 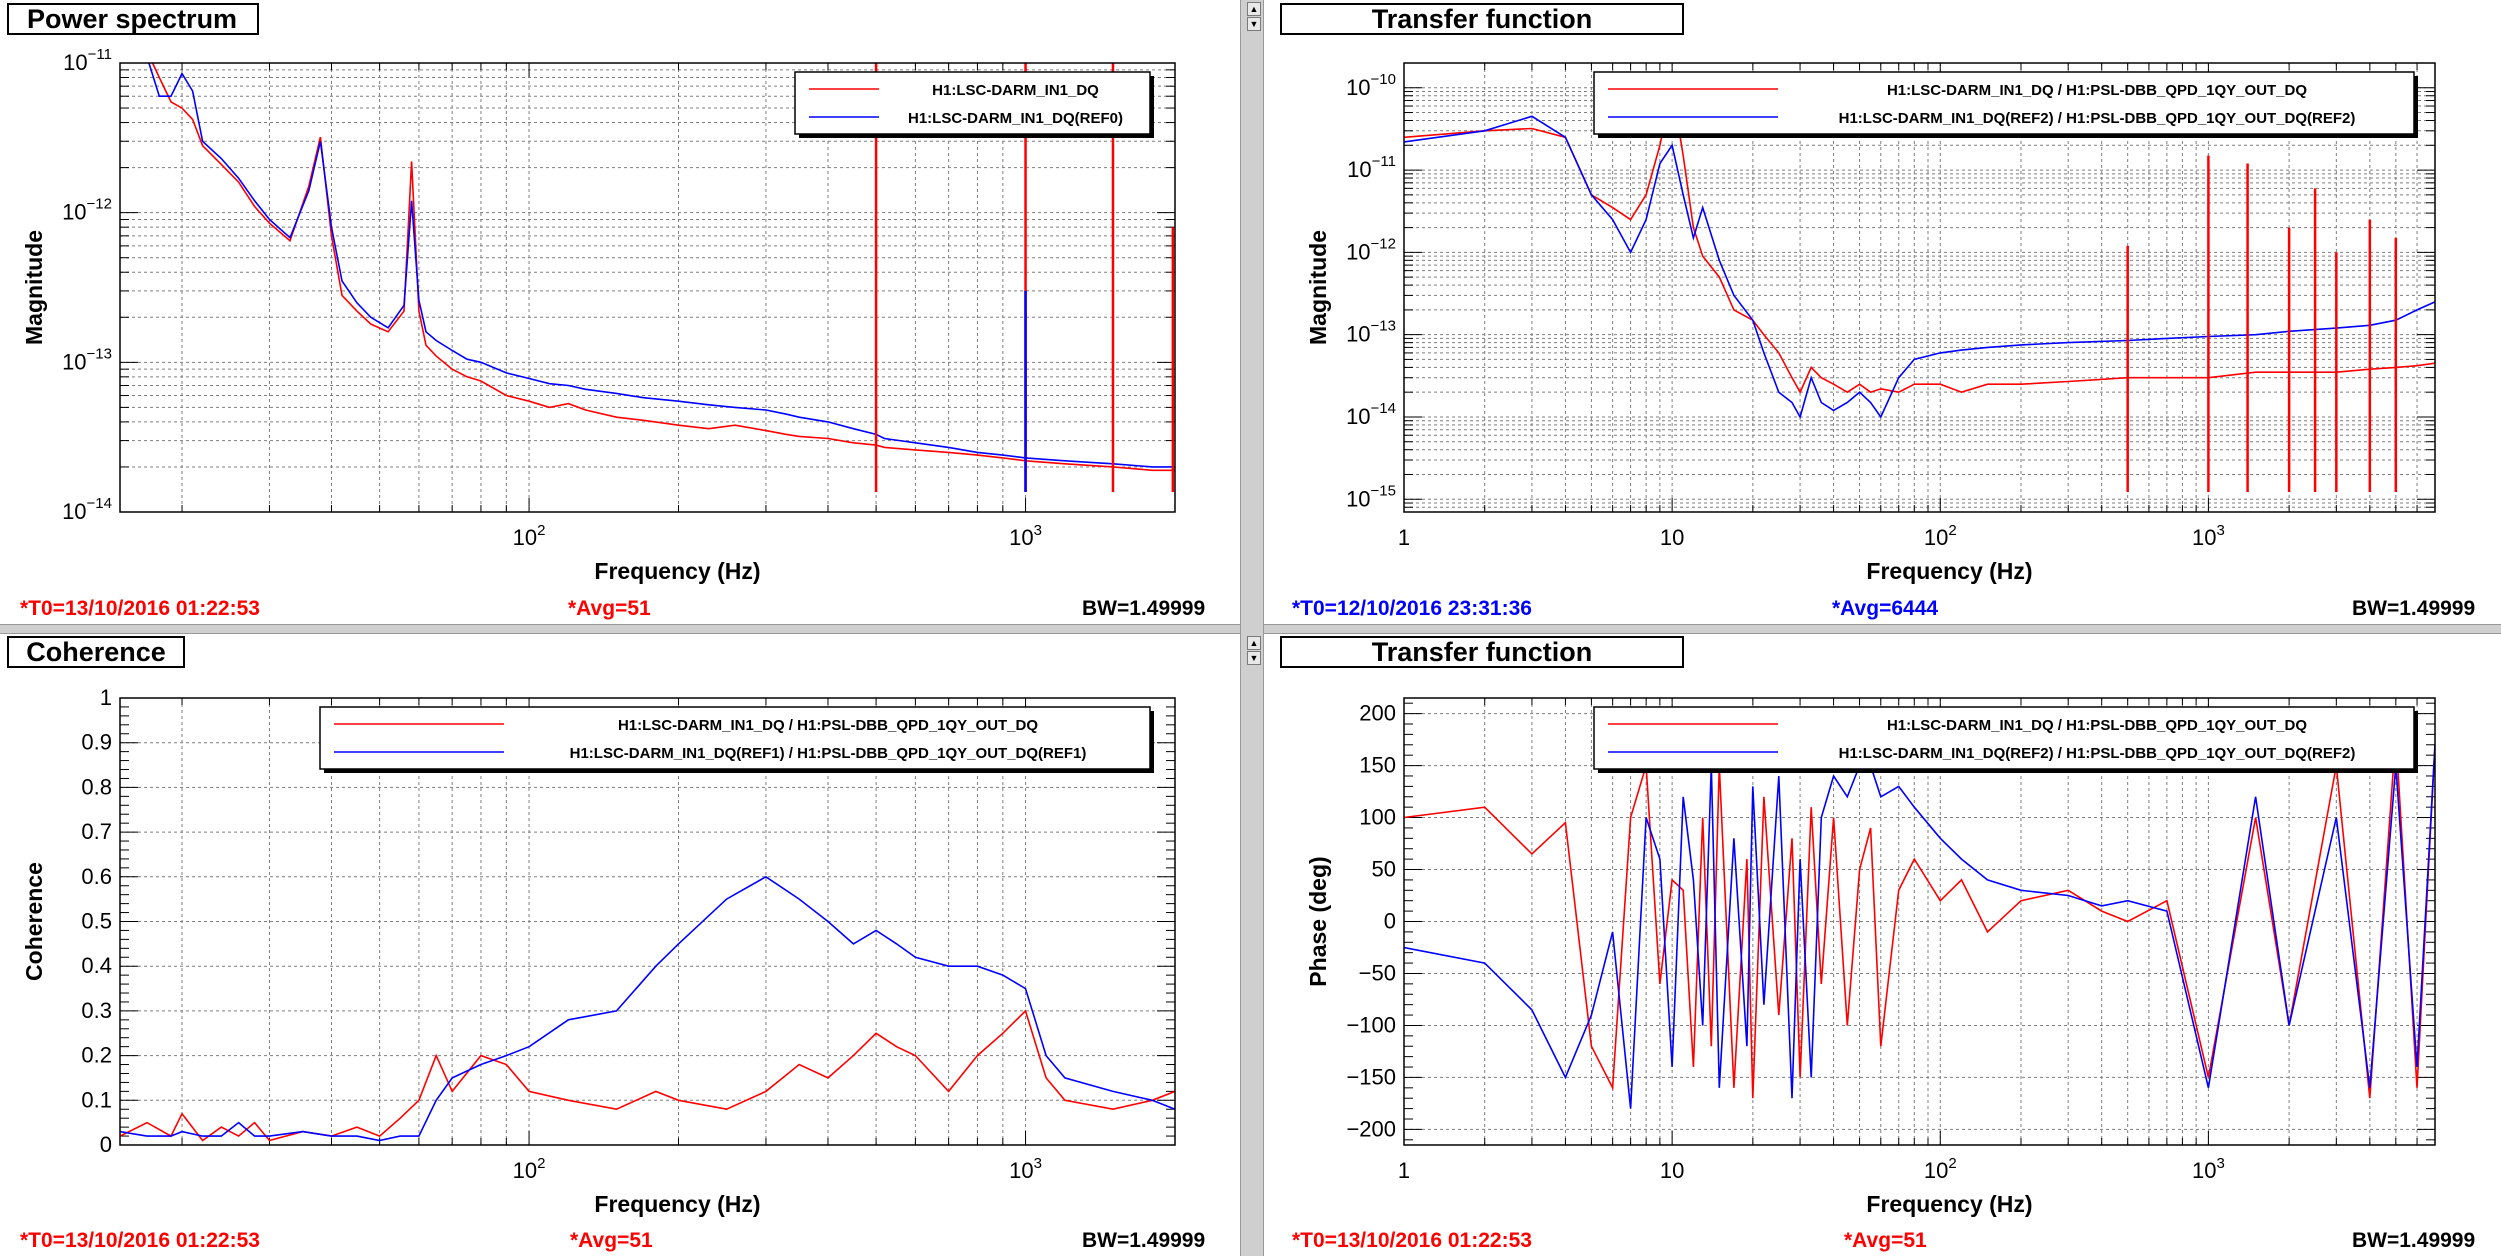 I want to click on y-tick-label: 0.1, so click(x=96, y=1099).